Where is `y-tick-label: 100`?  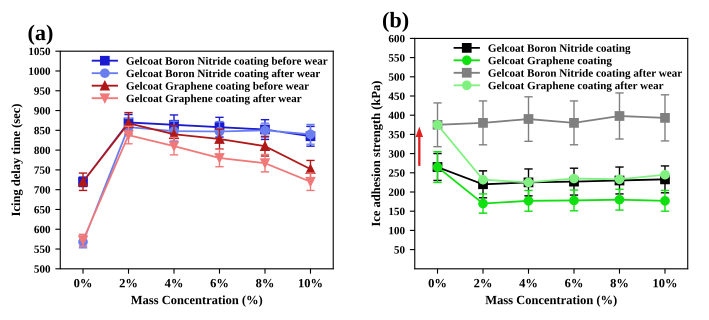
y-tick-label: 100 is located at coordinates (397, 230).